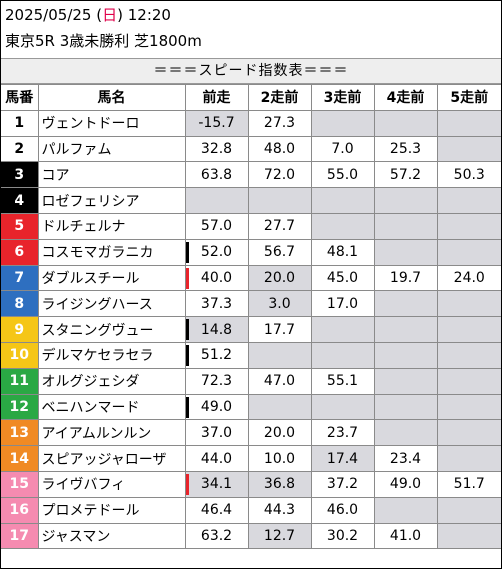  What do you see at coordinates (342, 252) in the screenshot?
I see `speed-index-3-races-ago: 48.1` at bounding box center [342, 252].